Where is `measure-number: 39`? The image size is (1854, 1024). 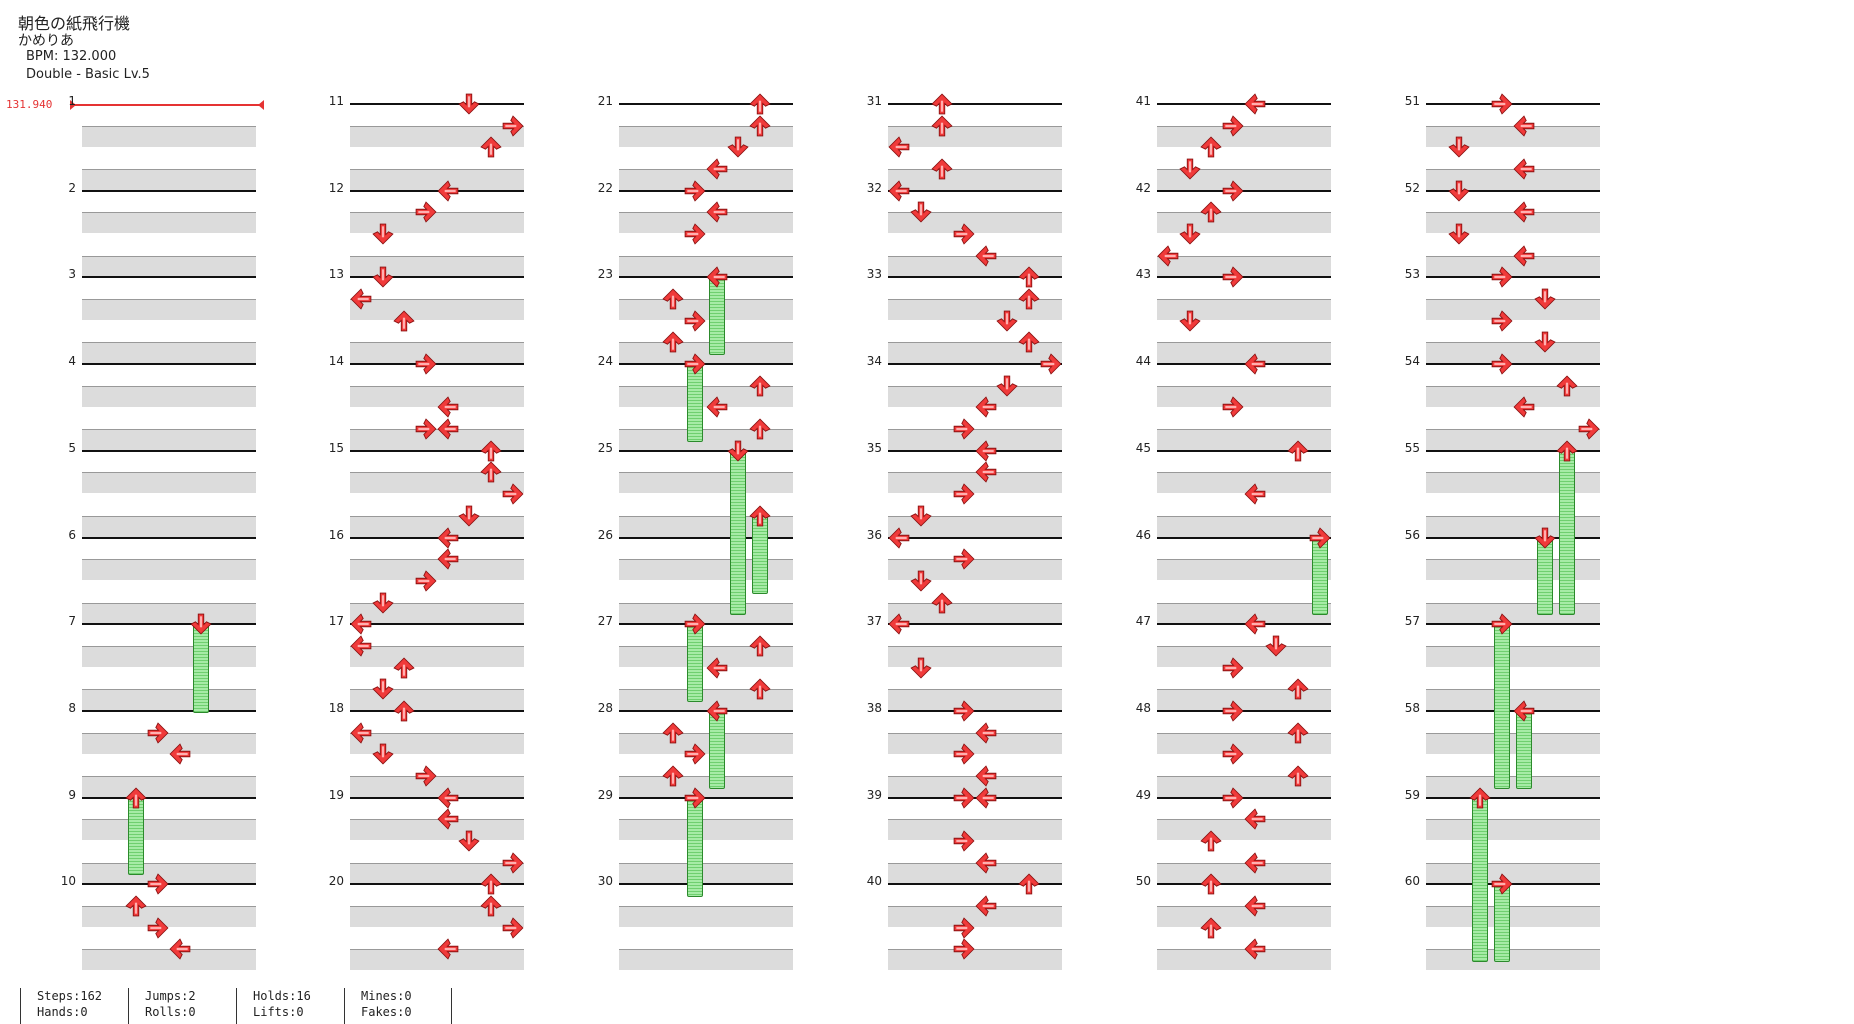 measure-number: 39 is located at coordinates (874, 794).